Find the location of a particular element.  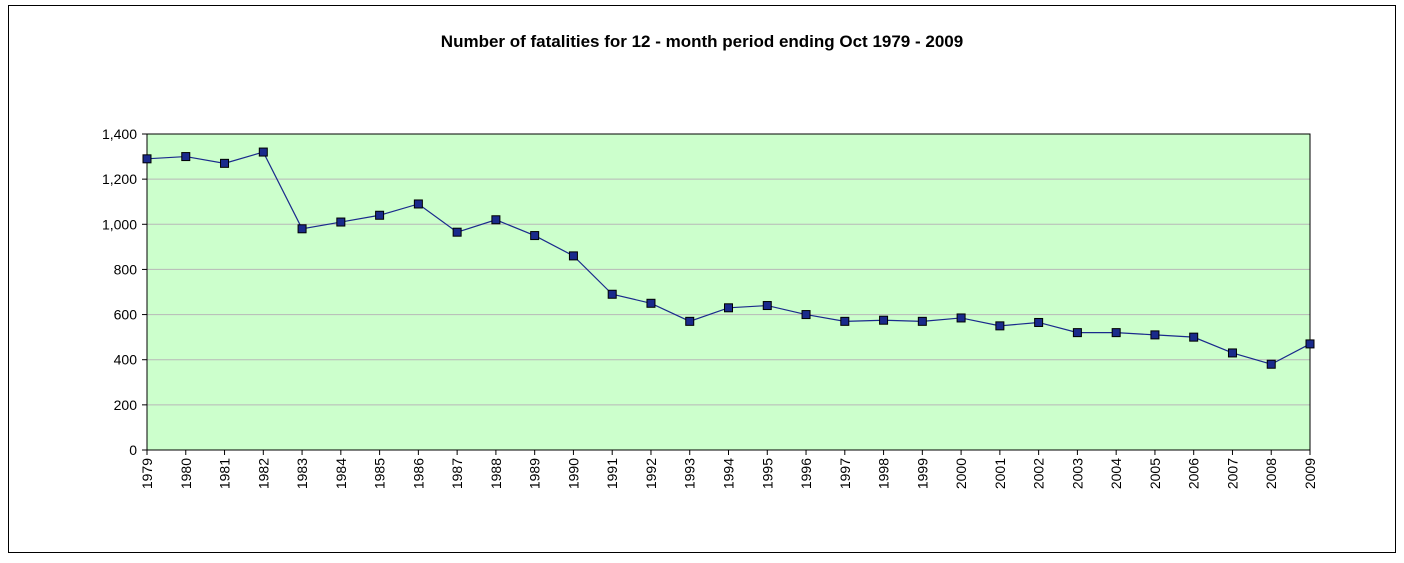

x-tick-label: 1998 is located at coordinates (884, 473).